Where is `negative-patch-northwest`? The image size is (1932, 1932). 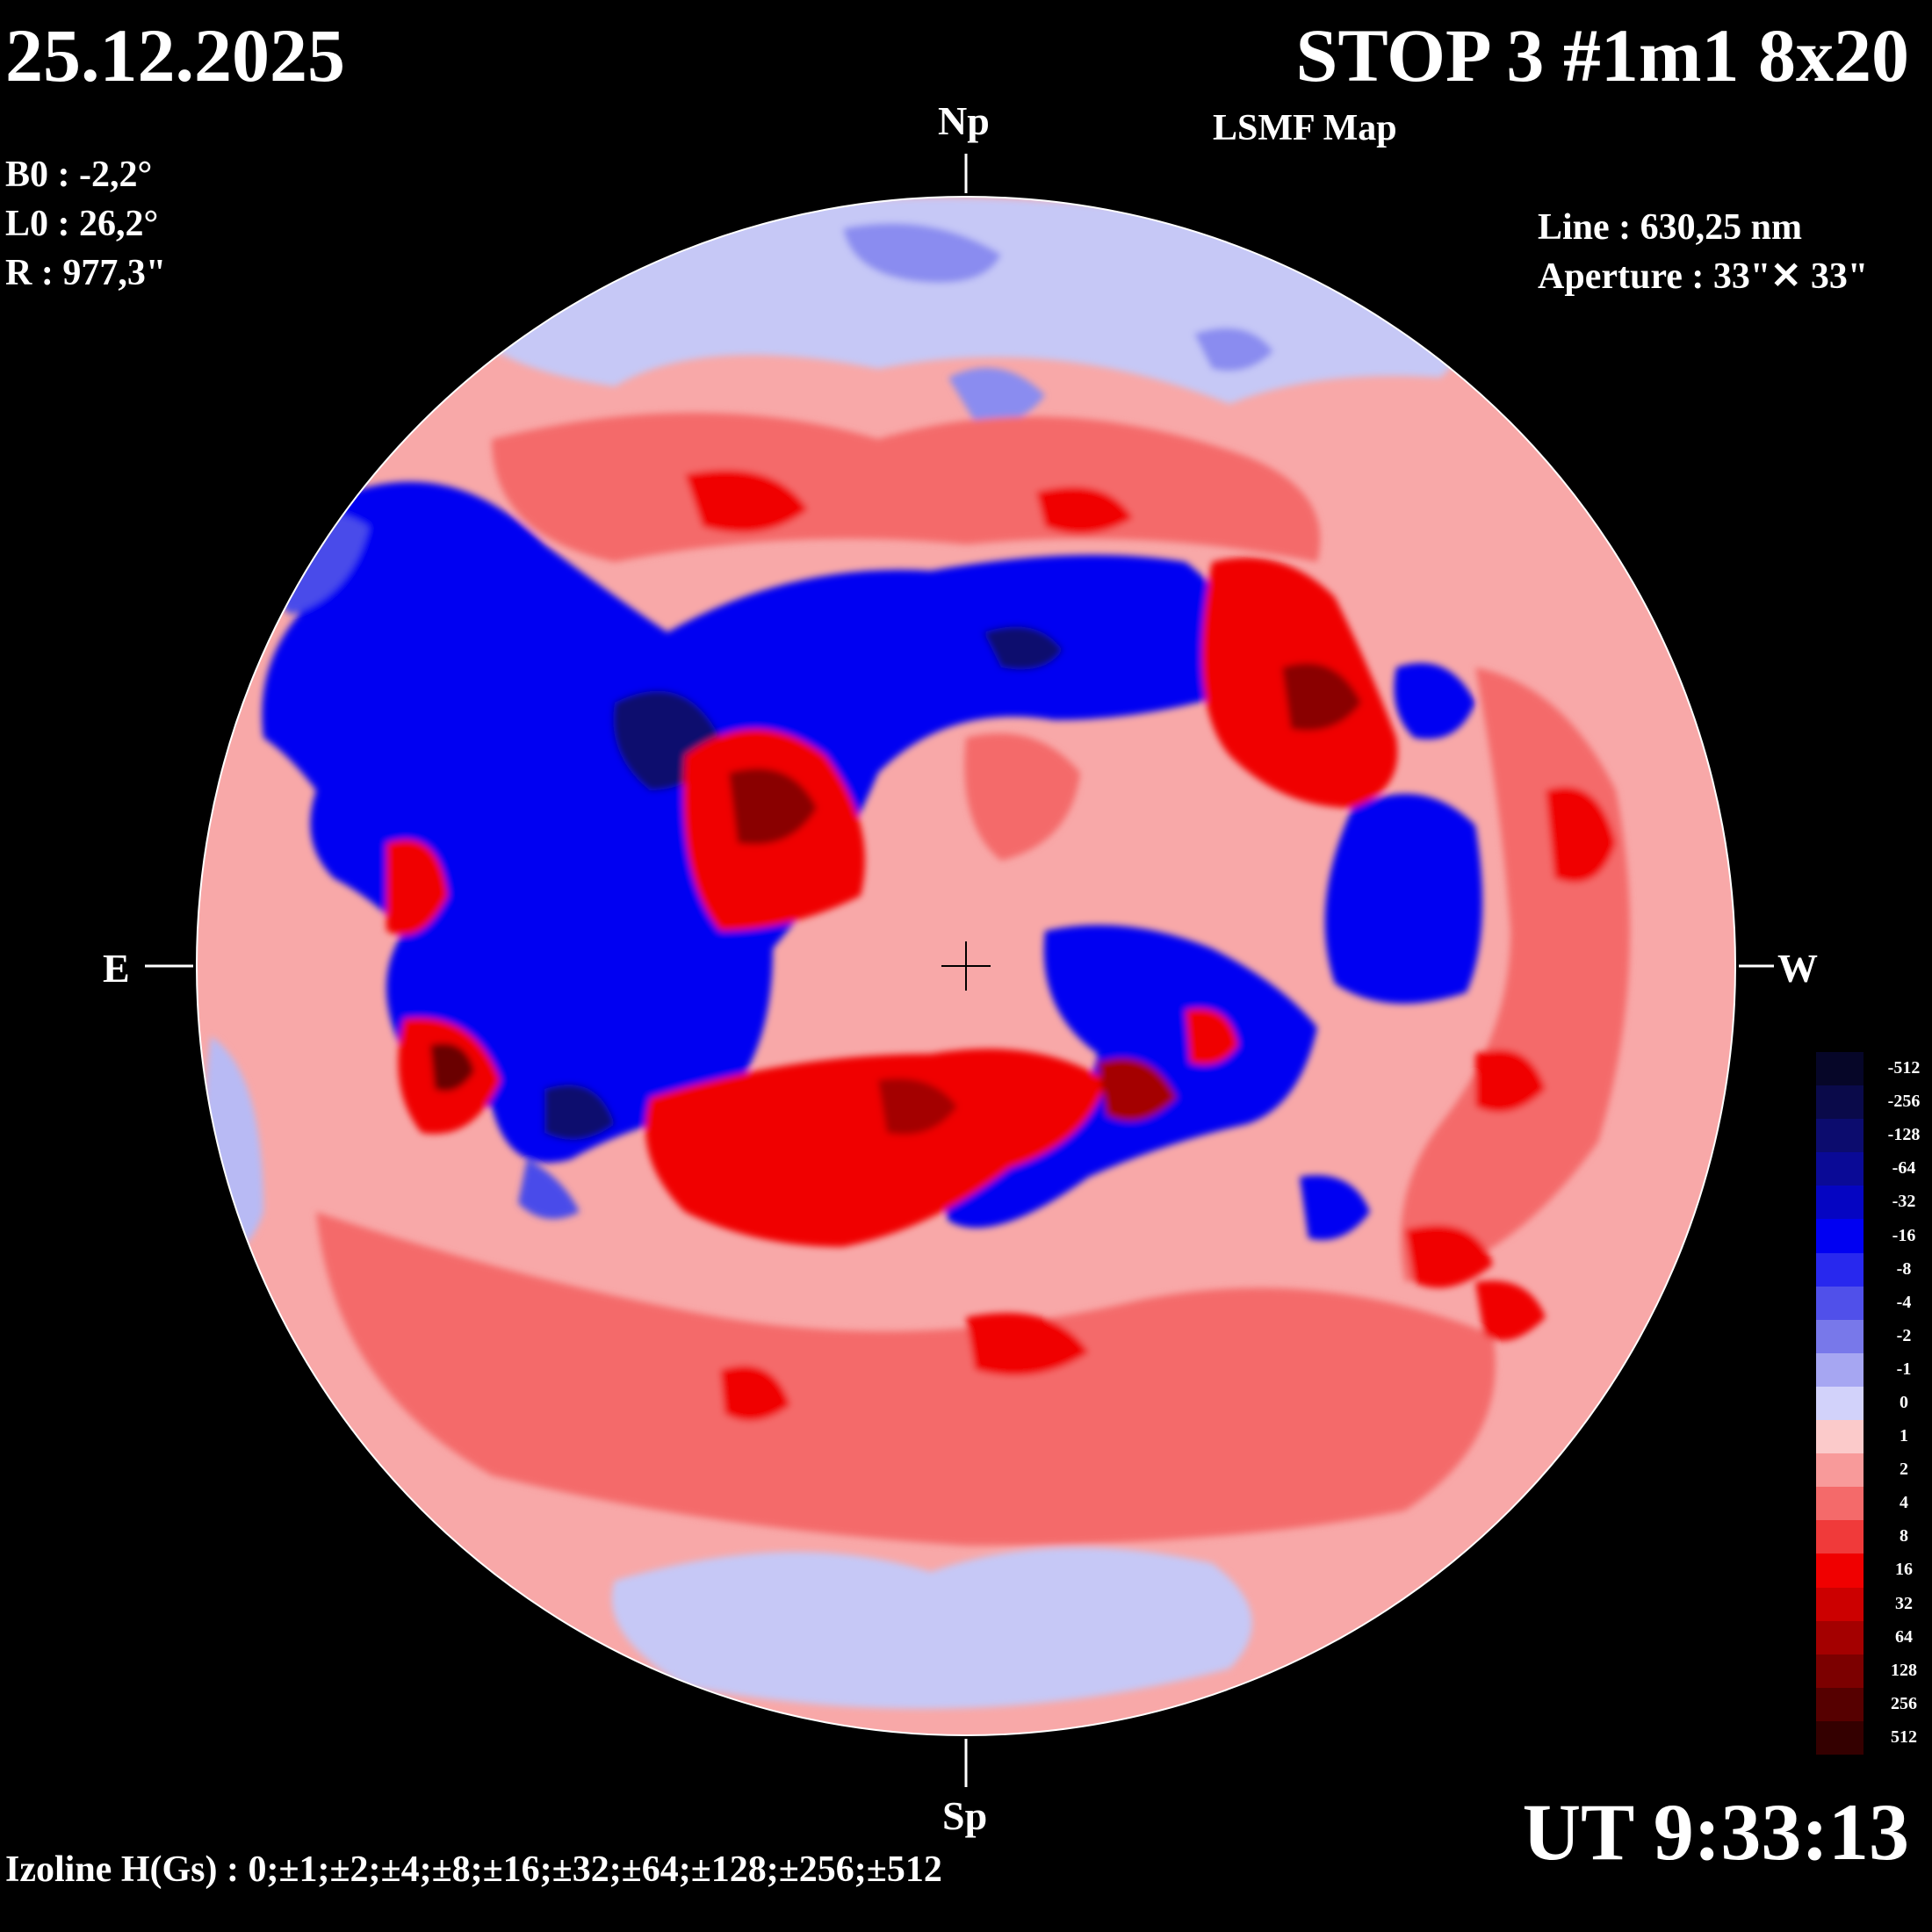
negative-patch-northwest is located at coordinates (1388, 951).